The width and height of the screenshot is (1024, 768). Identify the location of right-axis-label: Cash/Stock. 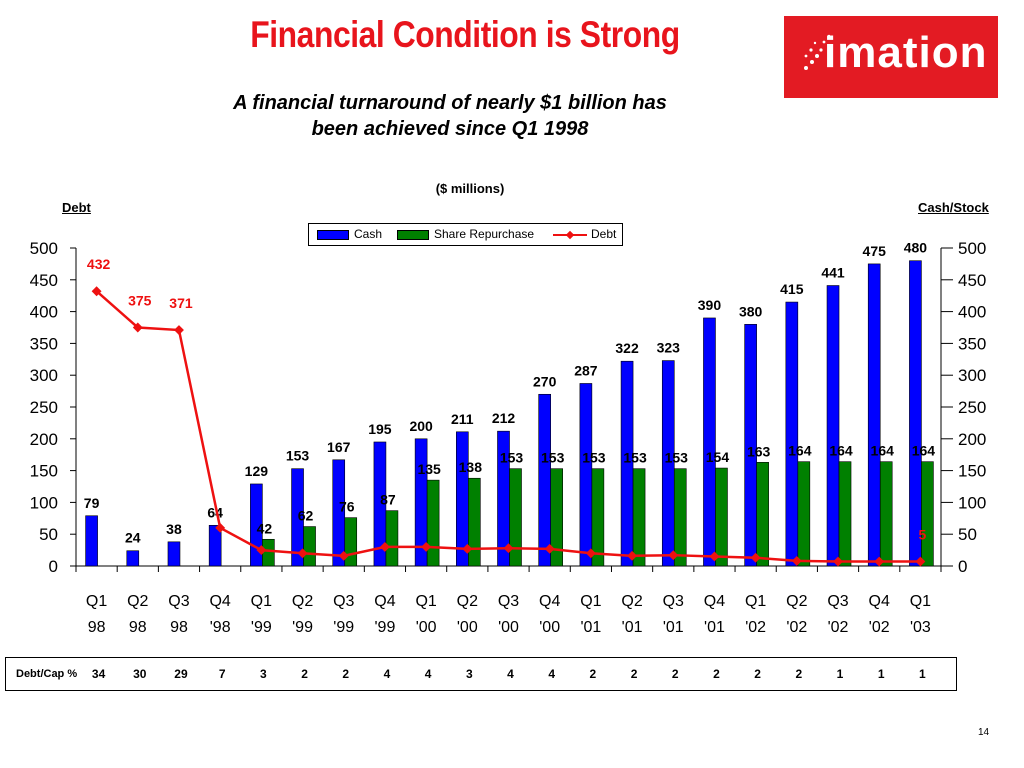
(953, 207).